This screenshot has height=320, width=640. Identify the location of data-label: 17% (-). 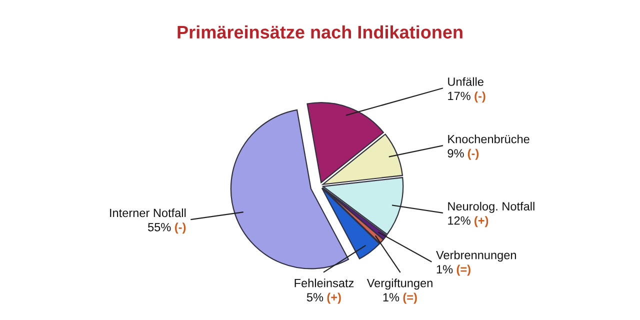
(467, 96).